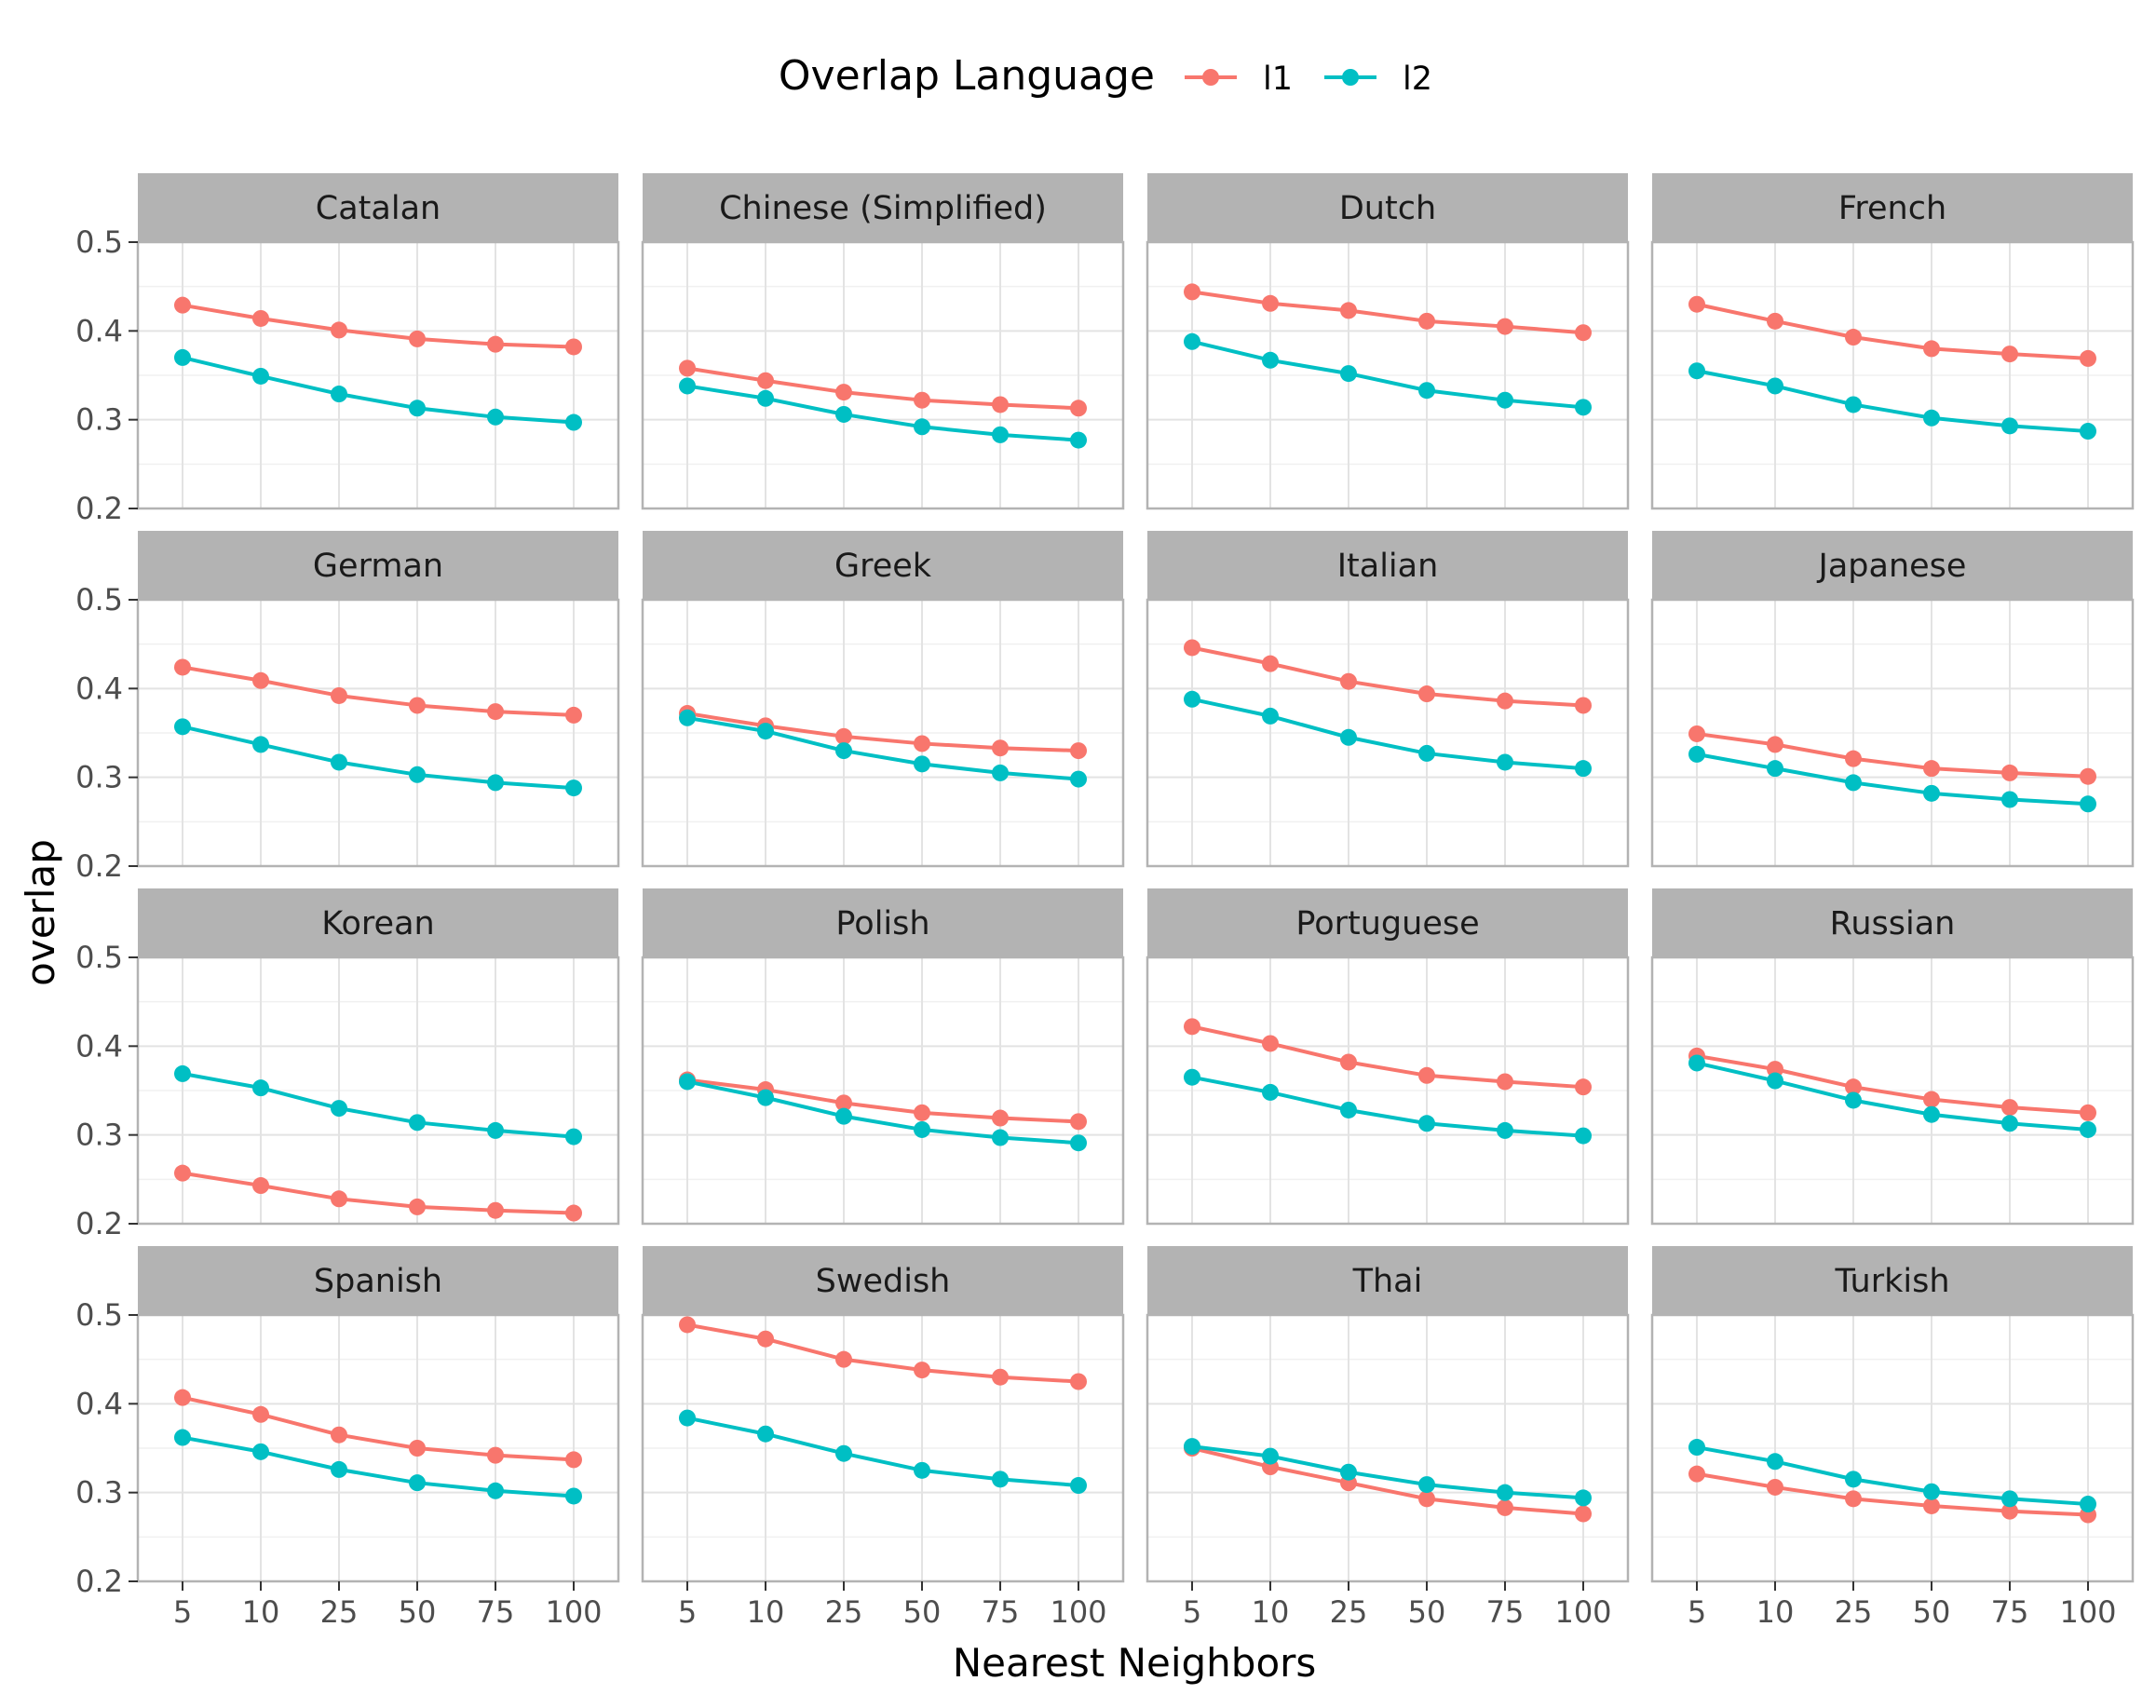 Image resolution: width=2156 pixels, height=1708 pixels. I want to click on facet-panel-spanish: Spanish, so click(378, 1414).